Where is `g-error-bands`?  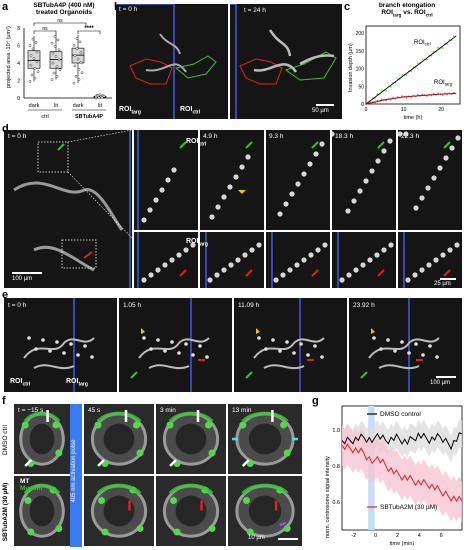 g-error-bands is located at coordinates (402, 470).